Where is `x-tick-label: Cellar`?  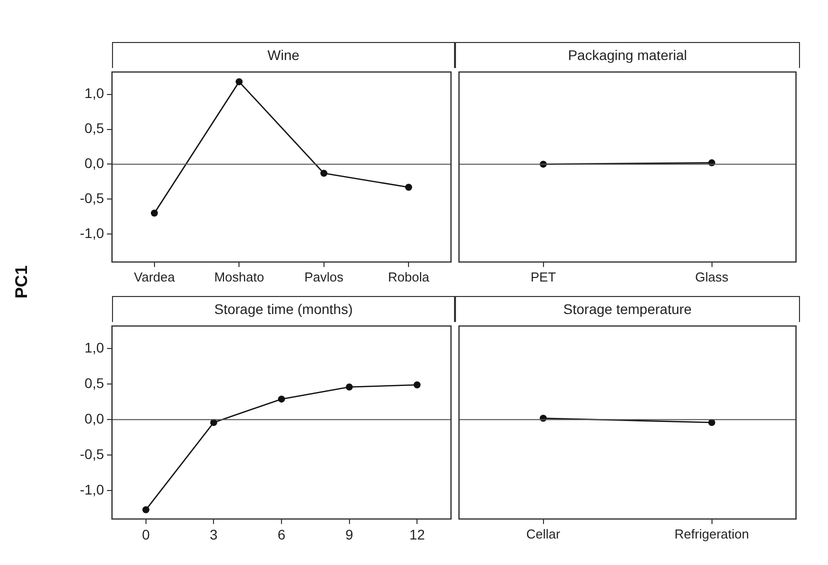
x-tick-label: Cellar is located at coordinates (543, 534).